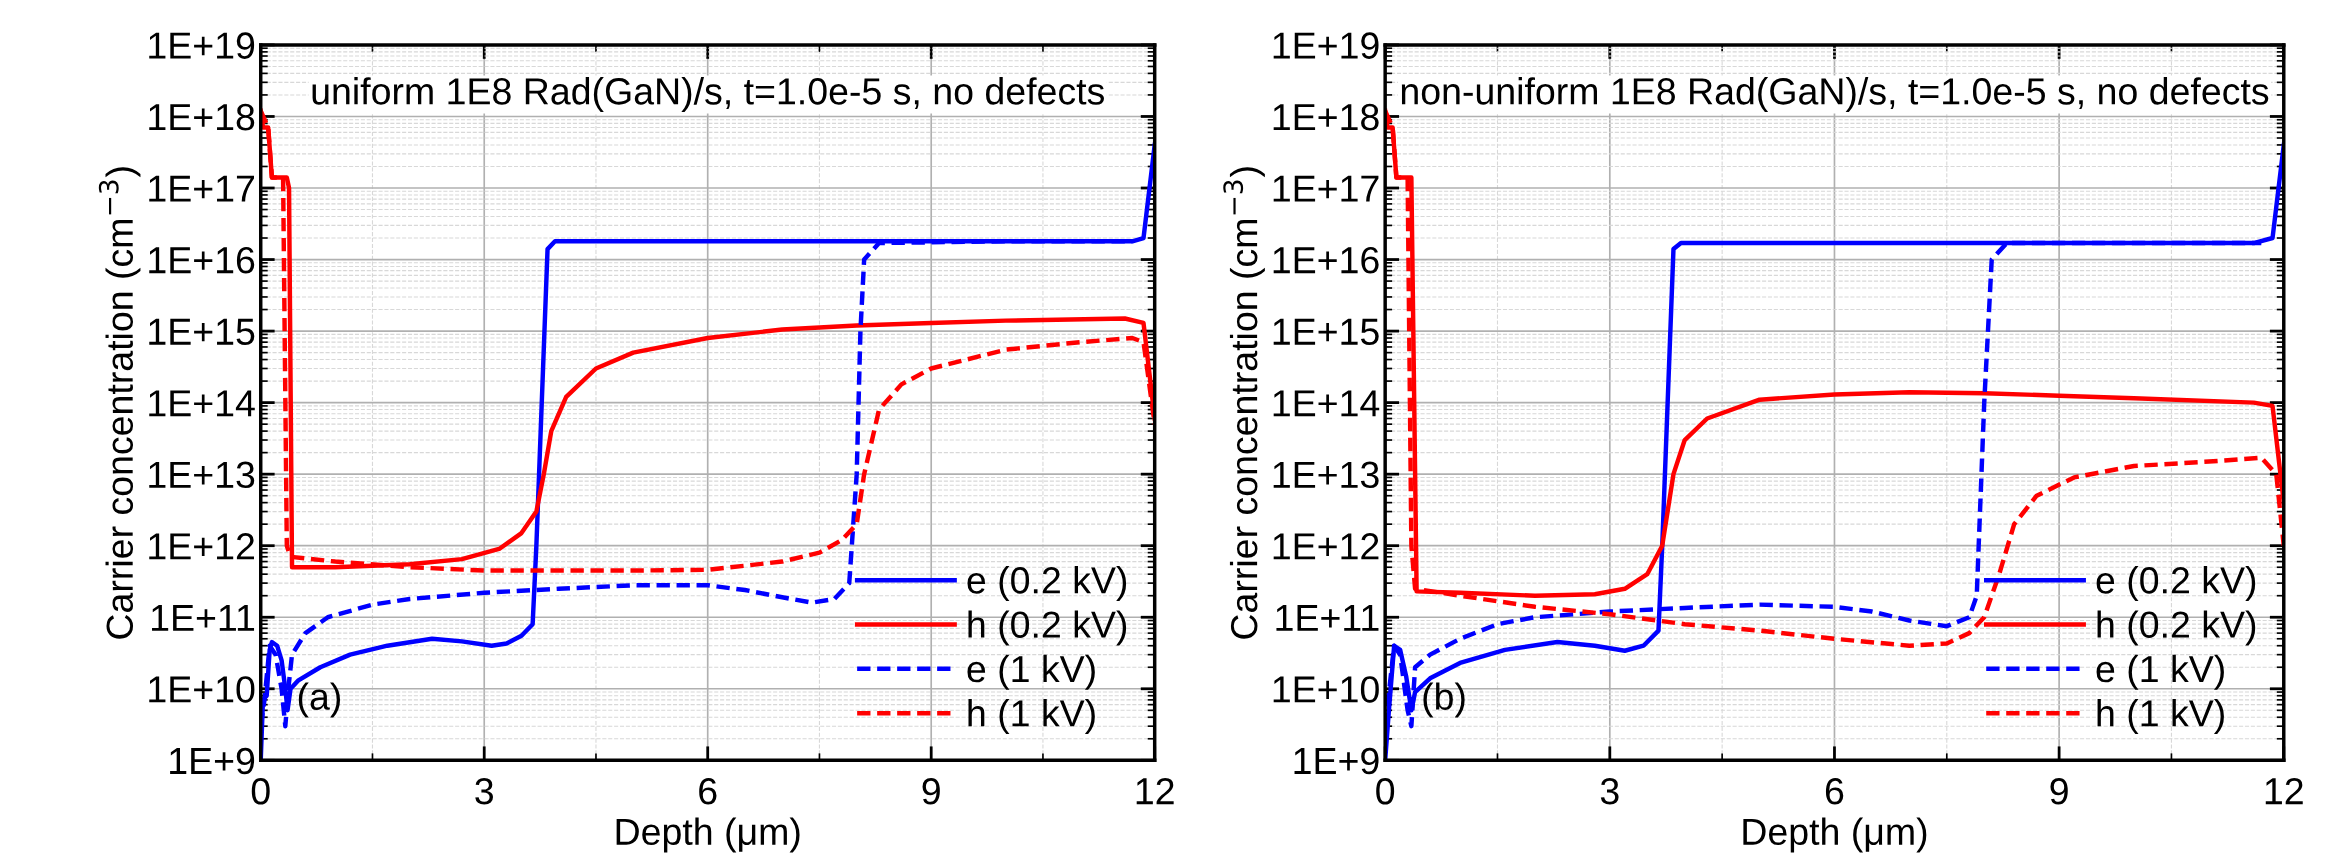 This screenshot has width=2328, height=864. What do you see at coordinates (319, 700) in the screenshot?
I see `annotation: (a)` at bounding box center [319, 700].